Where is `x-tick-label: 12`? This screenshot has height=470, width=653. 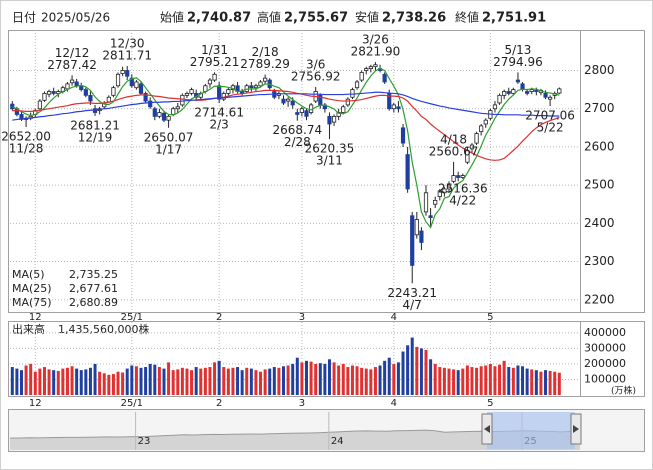
x-tick-label: 12 is located at coordinates (35, 317).